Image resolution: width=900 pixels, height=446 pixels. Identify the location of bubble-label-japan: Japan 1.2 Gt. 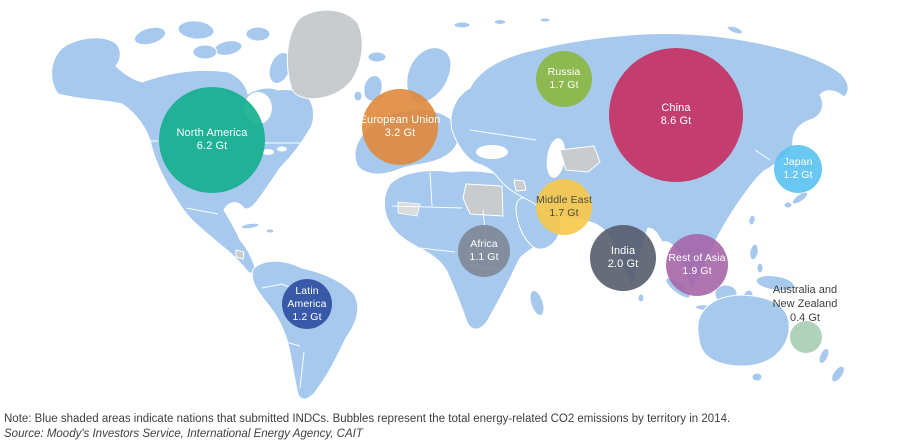
(798, 168).